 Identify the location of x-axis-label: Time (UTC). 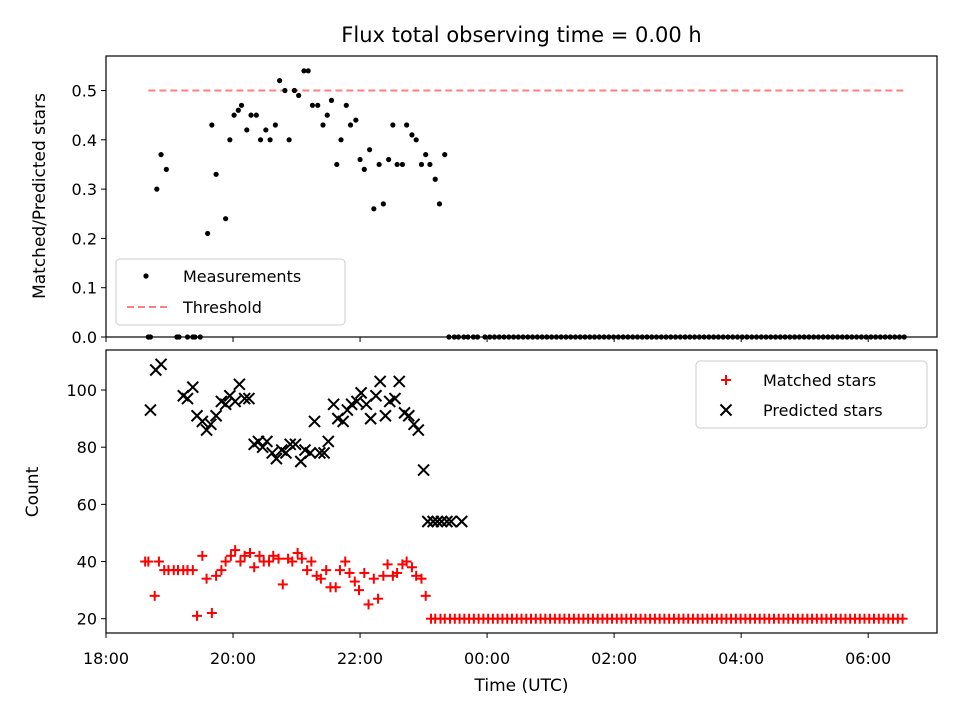
(521, 686).